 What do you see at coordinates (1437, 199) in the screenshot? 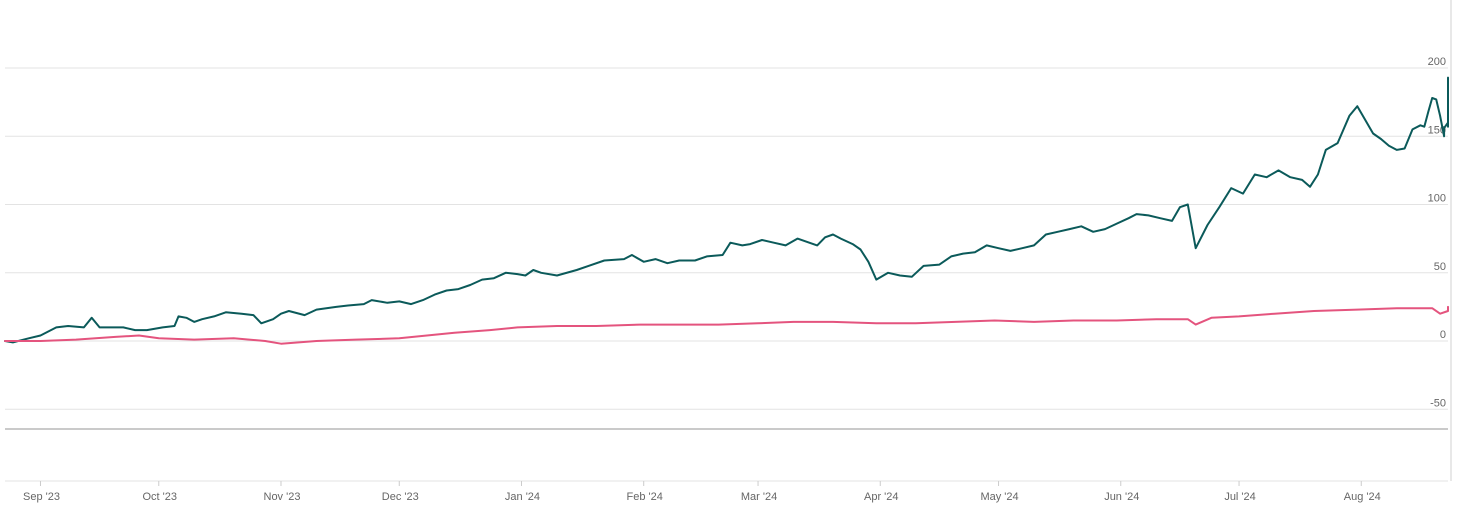
I see `y-tick-label: 100` at bounding box center [1437, 199].